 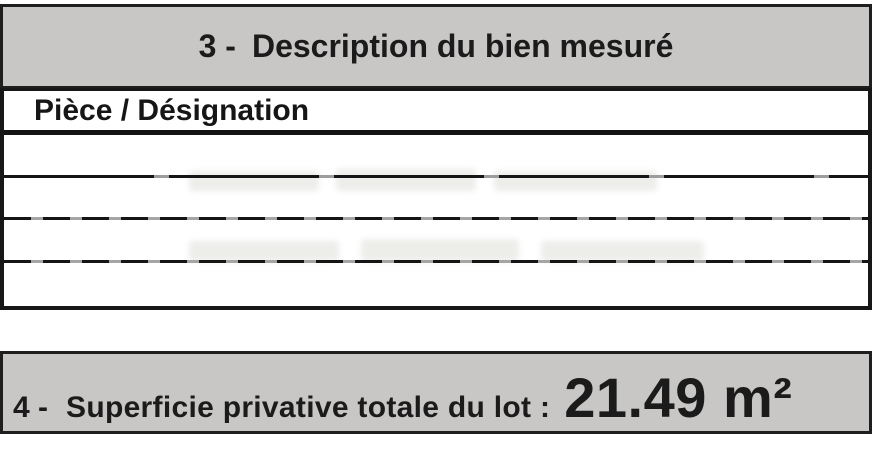 What do you see at coordinates (31, 407) in the screenshot?
I see `section-4-number: 4 -` at bounding box center [31, 407].